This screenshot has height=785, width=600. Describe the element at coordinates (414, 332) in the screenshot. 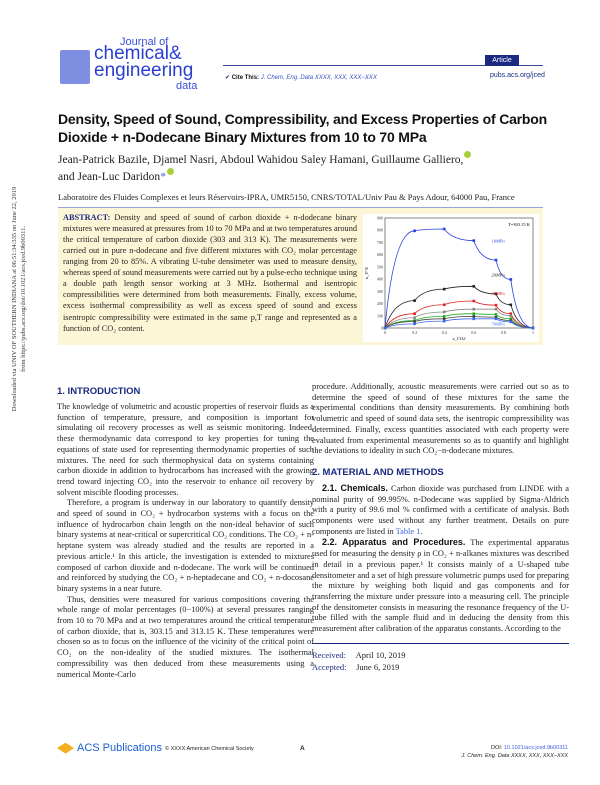

I see `x-tick-label: 0.2` at that location.